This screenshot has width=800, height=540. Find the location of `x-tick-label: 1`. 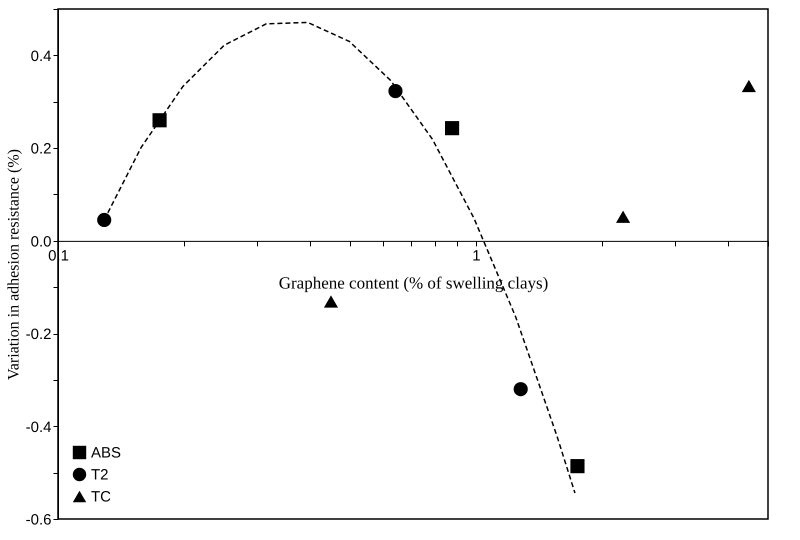

x-tick-label: 1 is located at coordinates (476, 255).